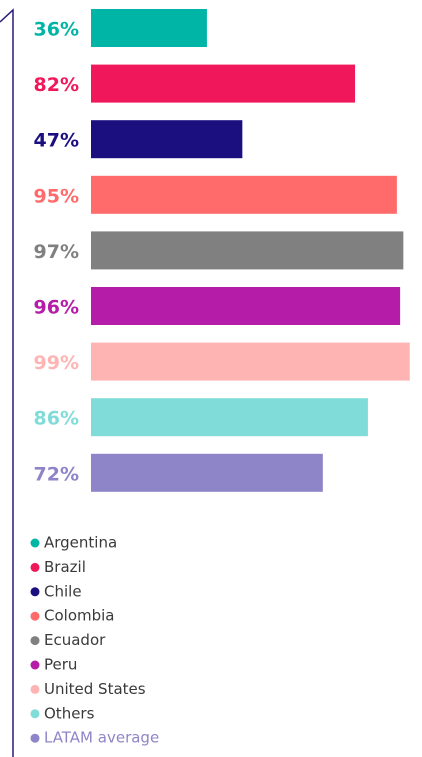 The width and height of the screenshot is (422, 757). I want to click on value-label: 97%, so click(56, 252).